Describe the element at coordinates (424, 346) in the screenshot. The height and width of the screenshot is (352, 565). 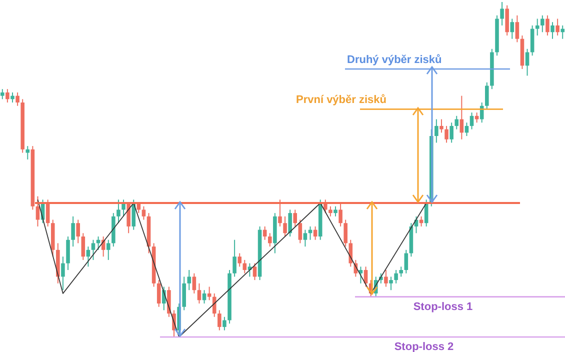
I see `ref-line-label: Stop-loss 2` at that location.